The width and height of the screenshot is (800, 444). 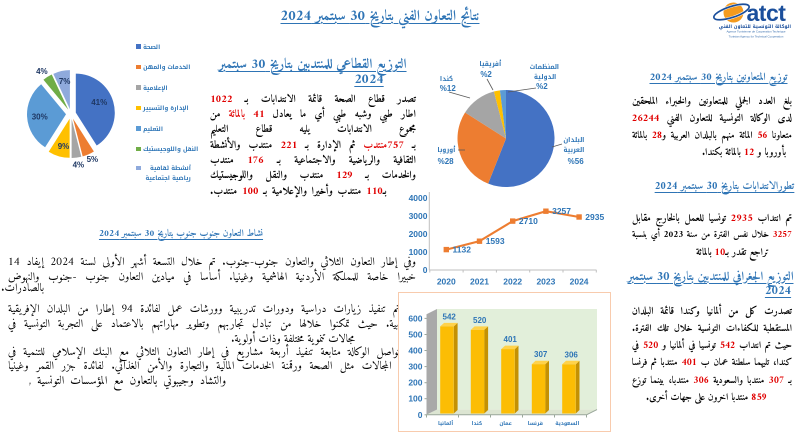 What do you see at coordinates (480, 320) in the screenshot?
I see `svg-text: 520` at bounding box center [480, 320].